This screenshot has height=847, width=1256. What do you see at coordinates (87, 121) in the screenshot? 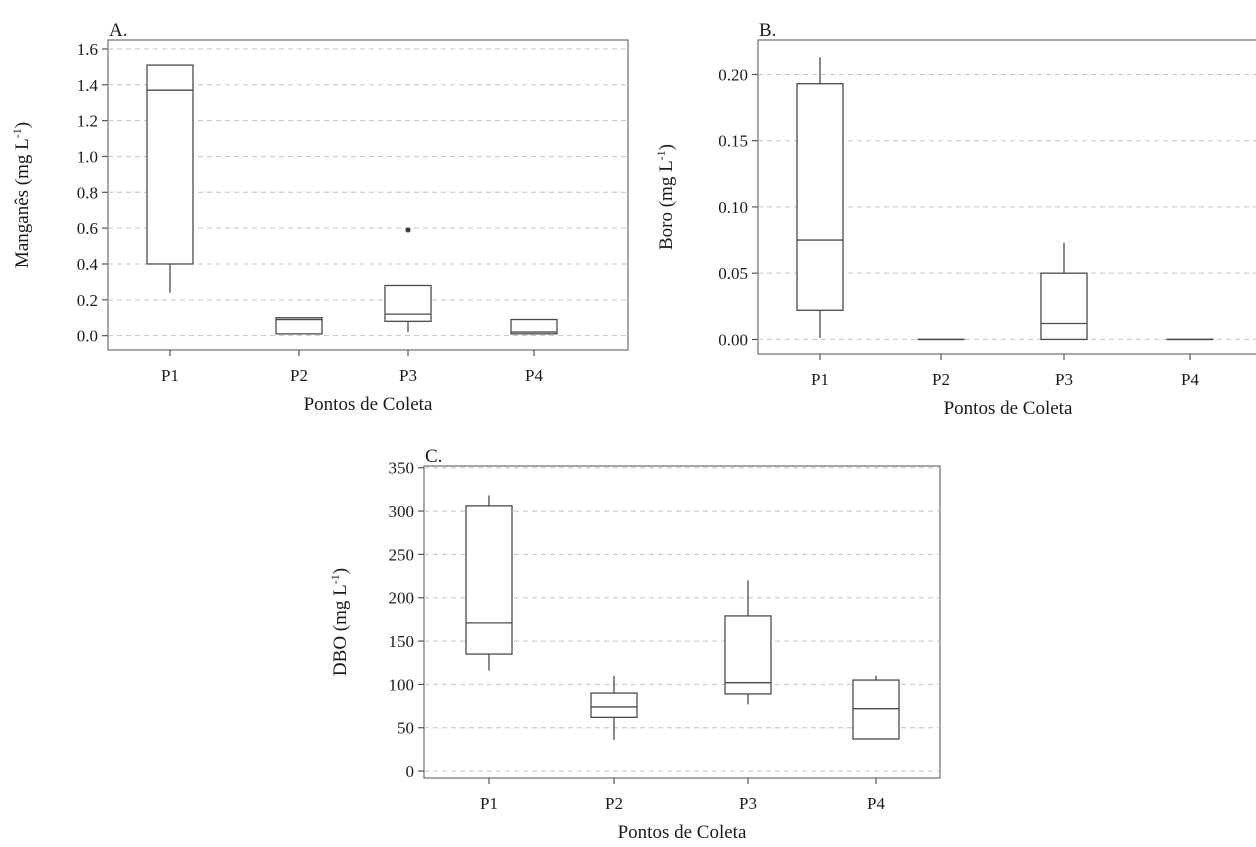
I see `y-tick-label: 1.2` at bounding box center [87, 121].